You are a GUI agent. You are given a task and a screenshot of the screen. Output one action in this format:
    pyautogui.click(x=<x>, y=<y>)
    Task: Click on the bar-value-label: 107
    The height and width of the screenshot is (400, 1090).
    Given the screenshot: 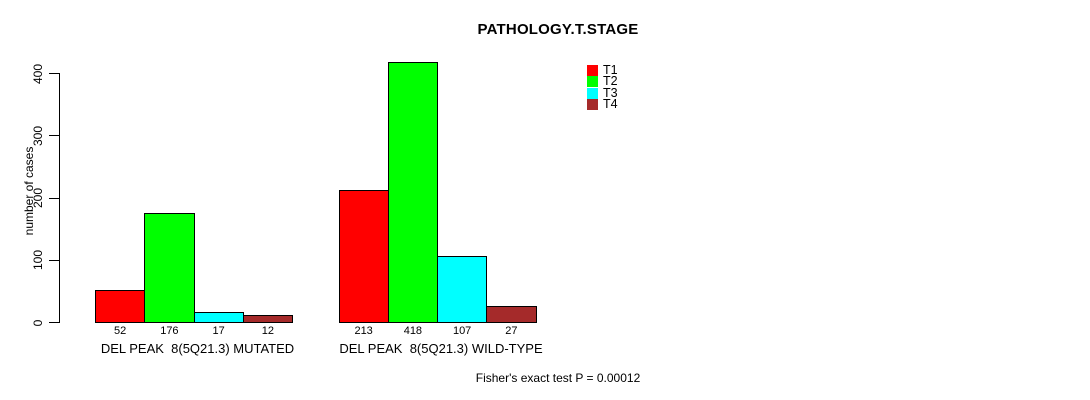 What is the action you would take?
    pyautogui.click(x=462, y=331)
    